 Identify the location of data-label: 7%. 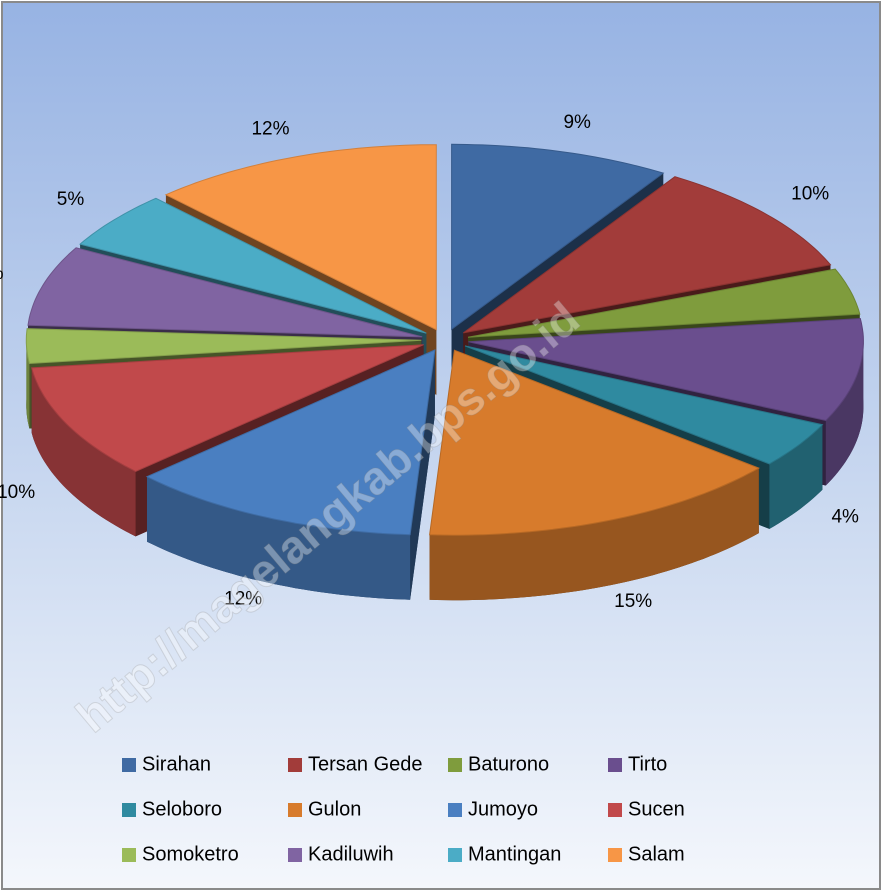
(2, 273).